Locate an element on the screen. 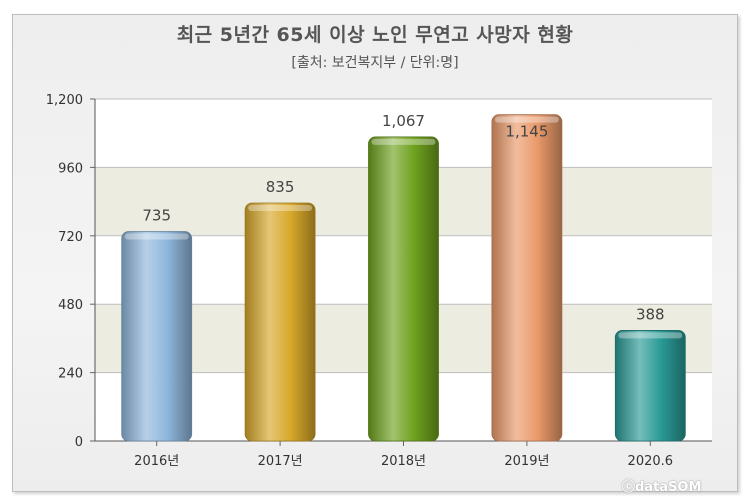 The image size is (750, 501). y-tick-label: 720 is located at coordinates (70, 237).